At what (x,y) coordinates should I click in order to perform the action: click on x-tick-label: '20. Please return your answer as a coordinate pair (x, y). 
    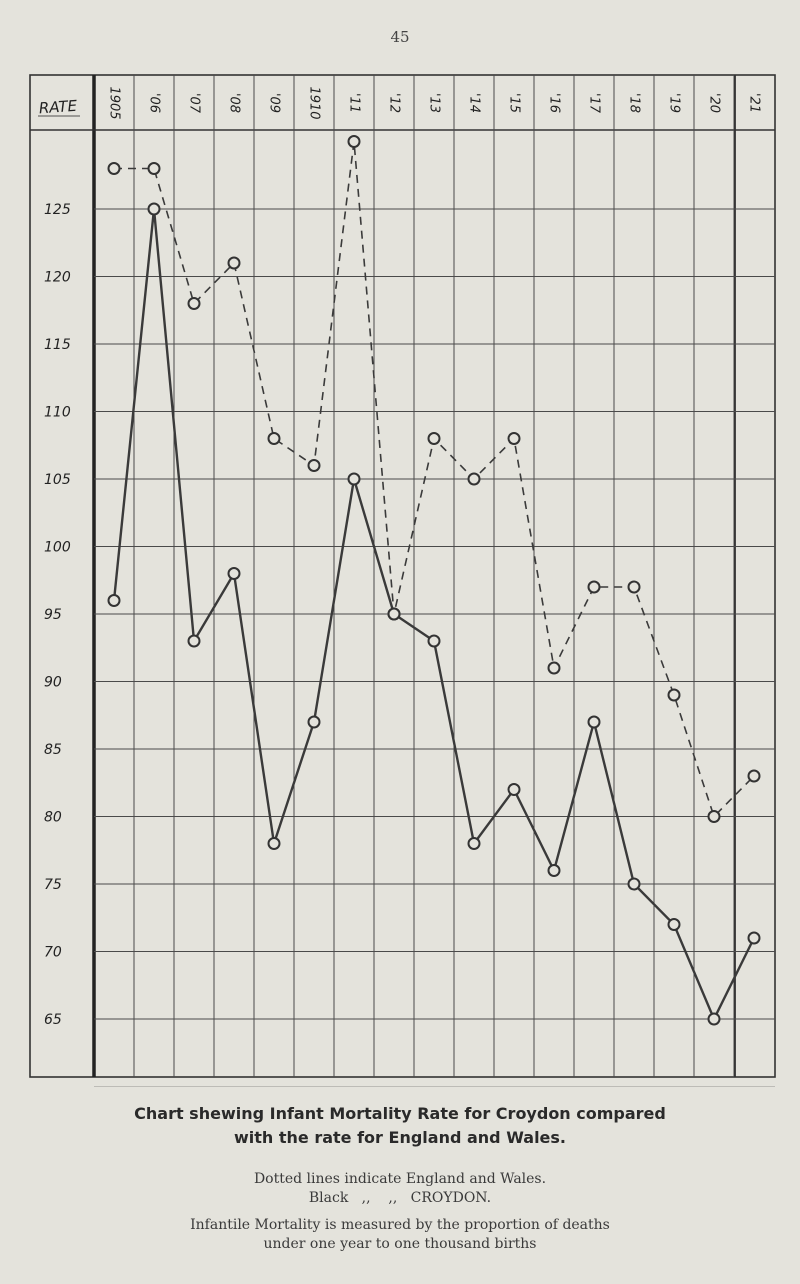
    Looking at the image, I should click on (714, 103).